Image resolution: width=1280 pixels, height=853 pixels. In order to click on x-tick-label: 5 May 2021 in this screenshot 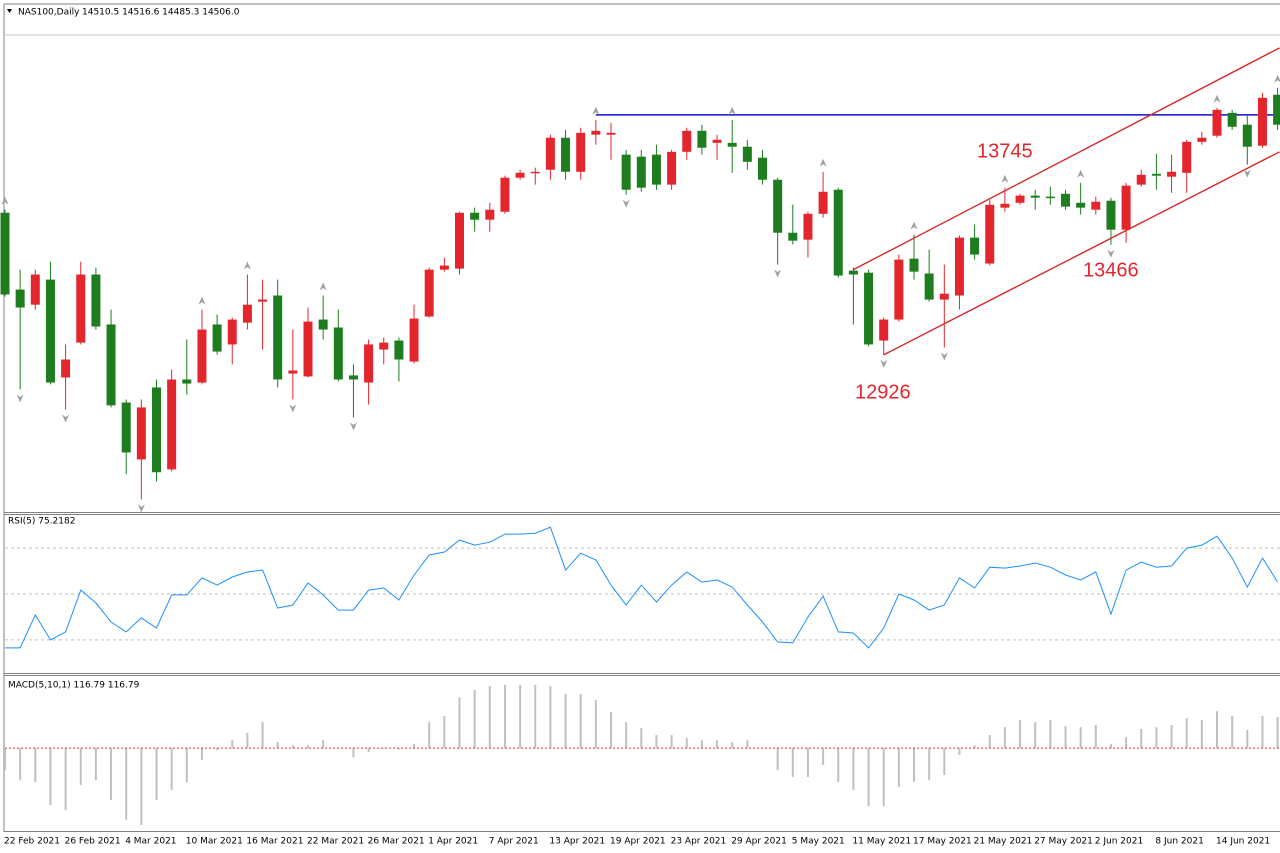, I will do `click(818, 842)`.